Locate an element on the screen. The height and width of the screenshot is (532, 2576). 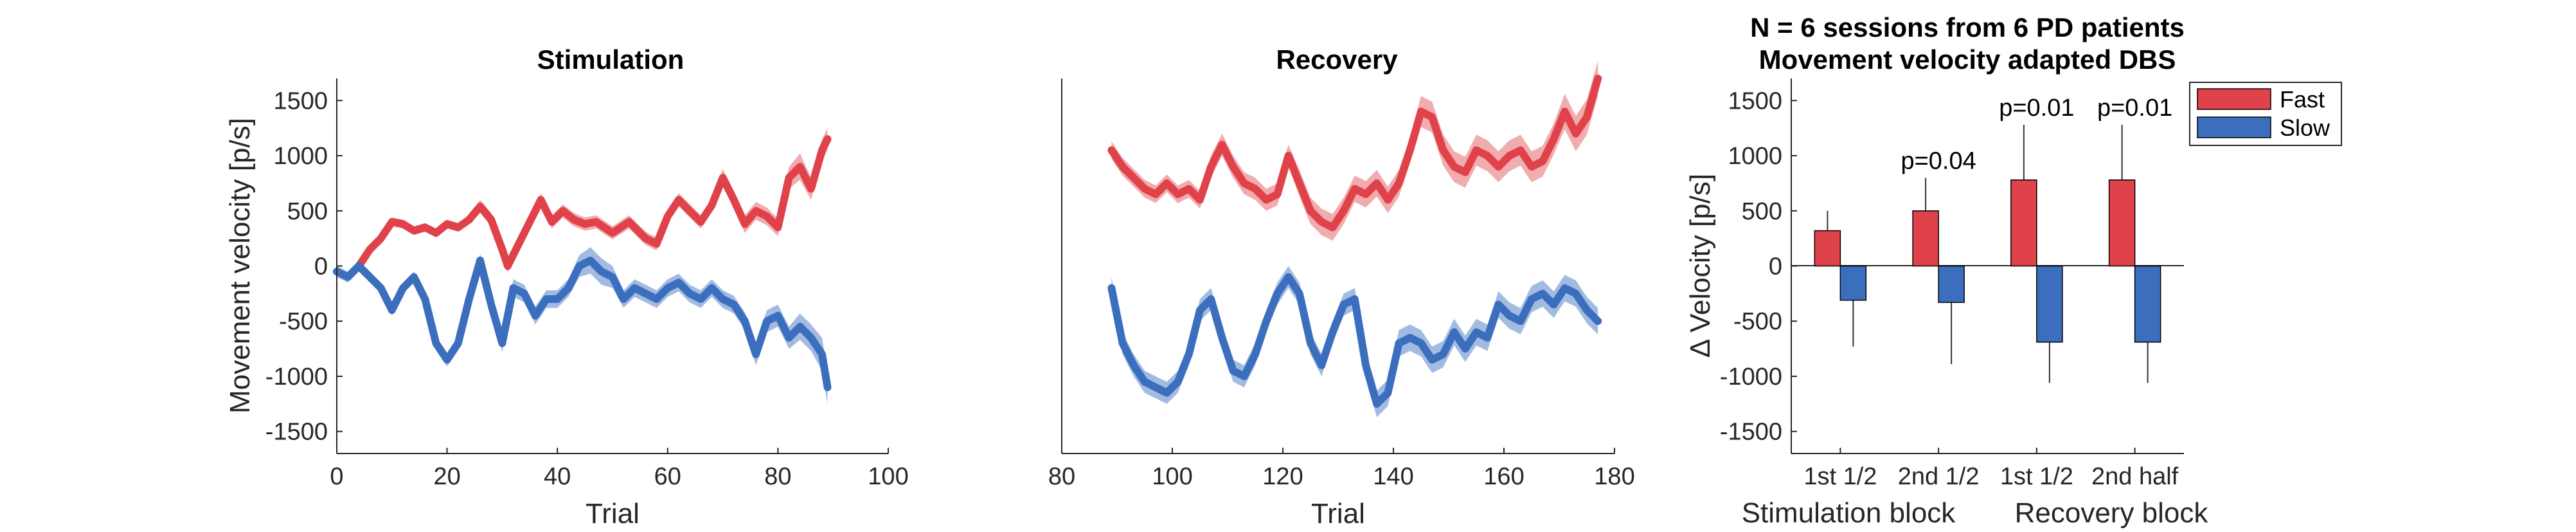
category-tick-label: 2nd half is located at coordinates (2135, 476).